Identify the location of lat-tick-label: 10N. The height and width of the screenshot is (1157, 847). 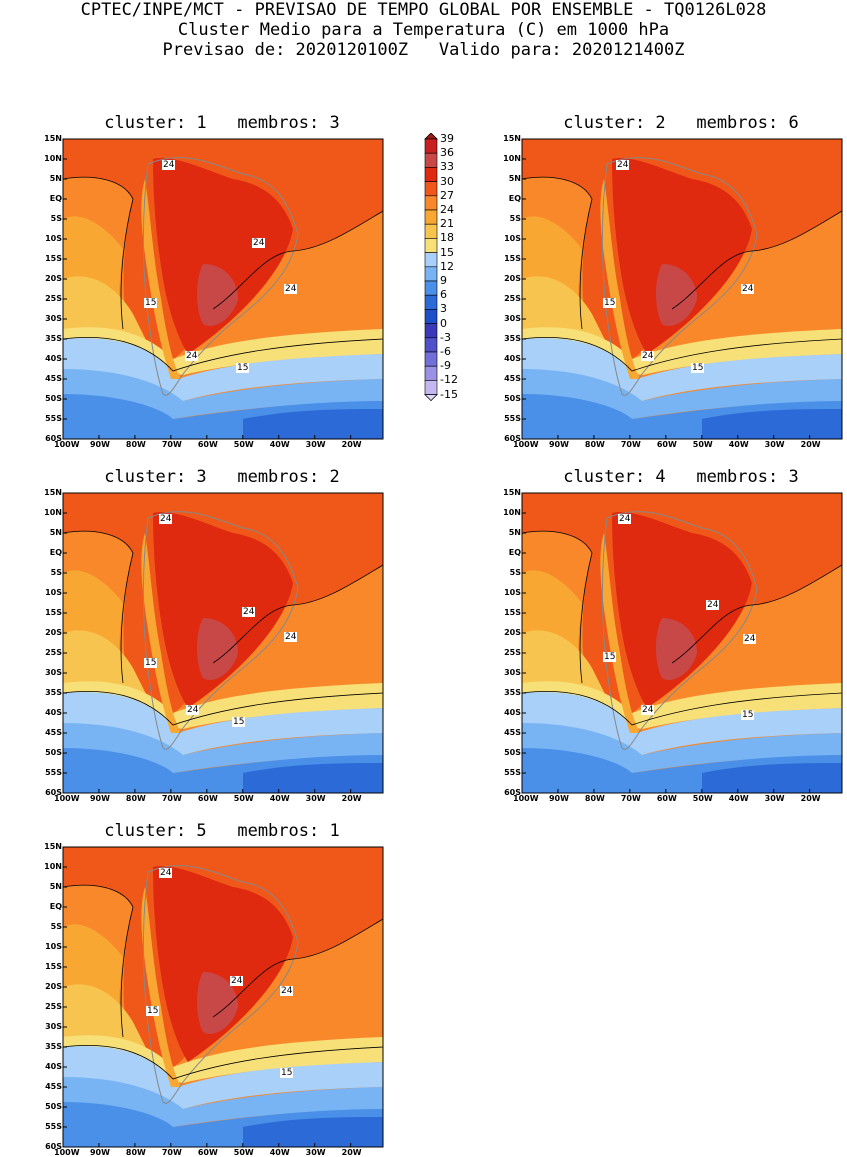
(512, 512).